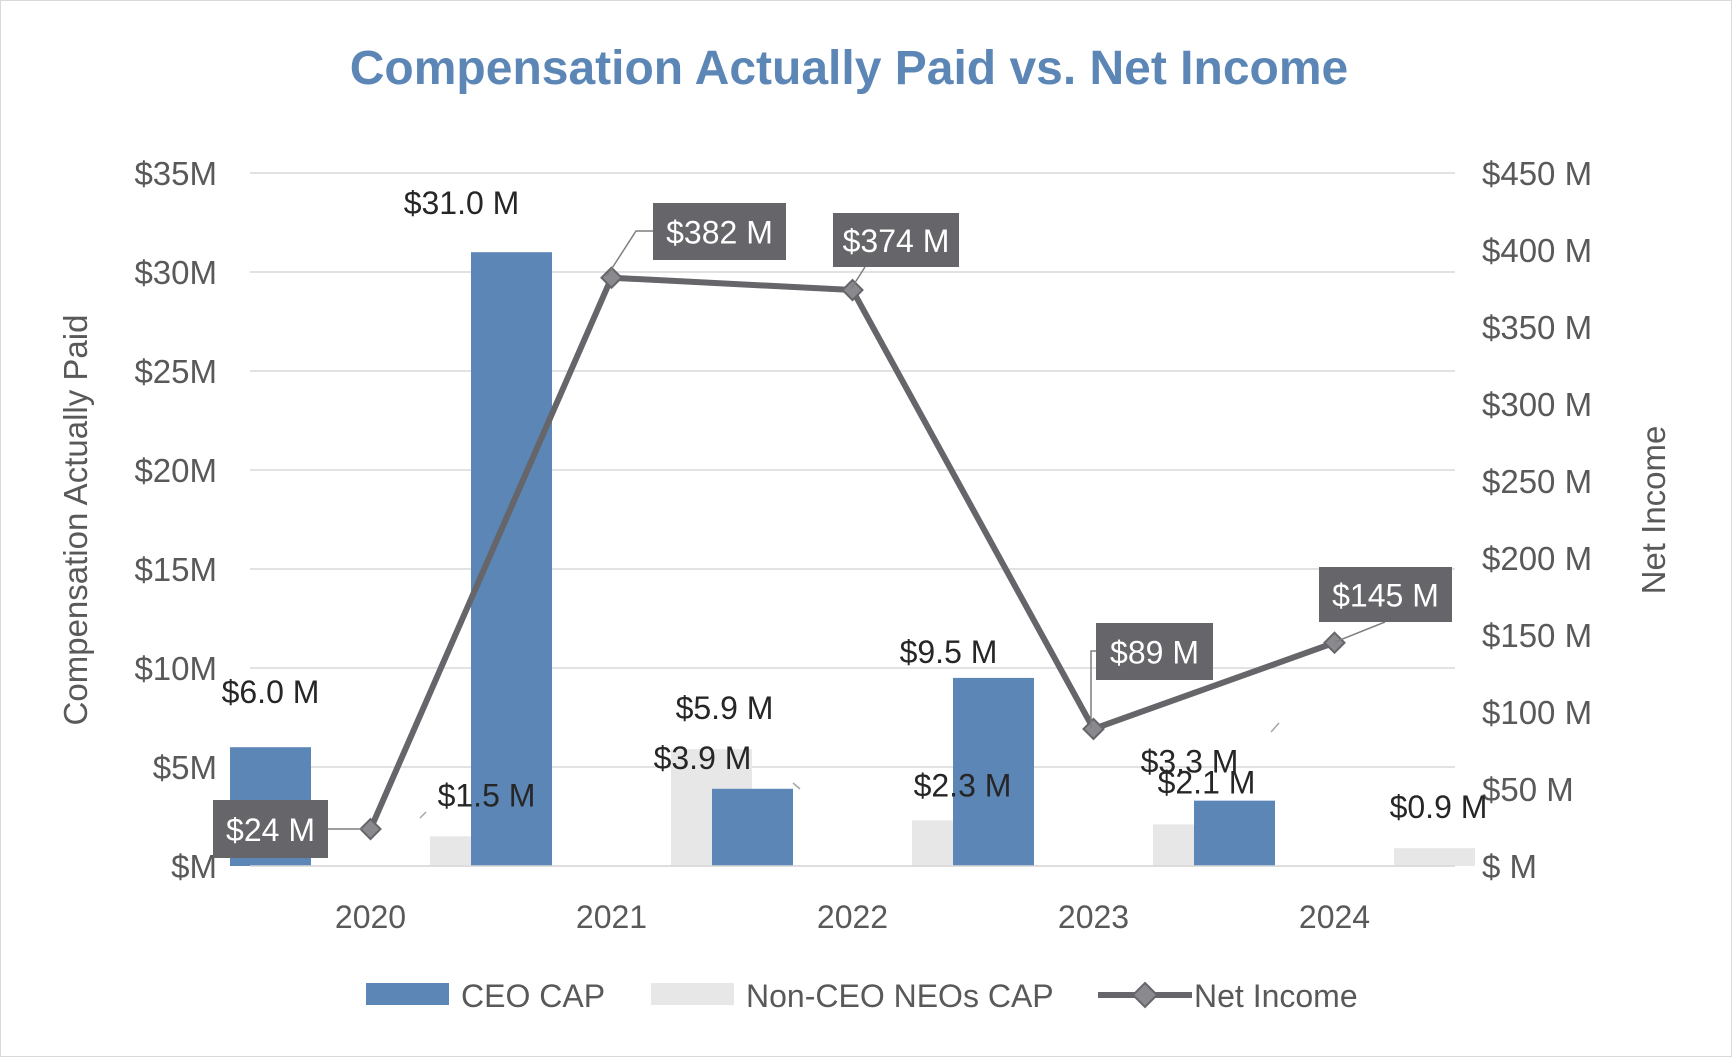 This screenshot has height=1057, width=1732. Describe the element at coordinates (370, 917) in the screenshot. I see `x-tick-label: 2020` at that location.